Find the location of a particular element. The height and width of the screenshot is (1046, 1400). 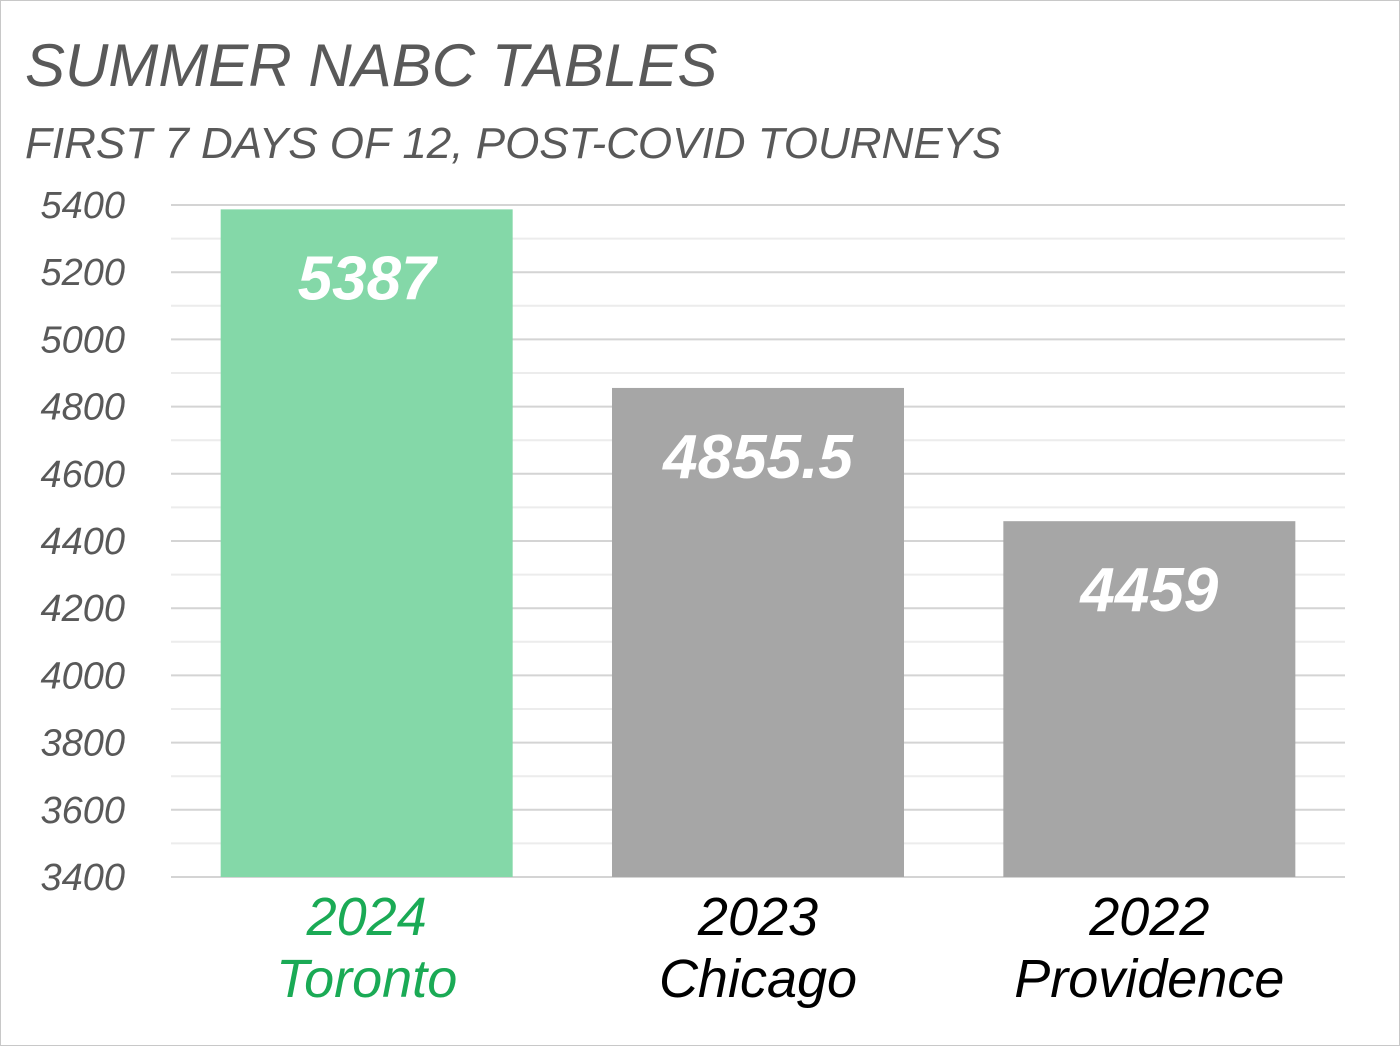

x-label-city: Providence is located at coordinates (1149, 979).